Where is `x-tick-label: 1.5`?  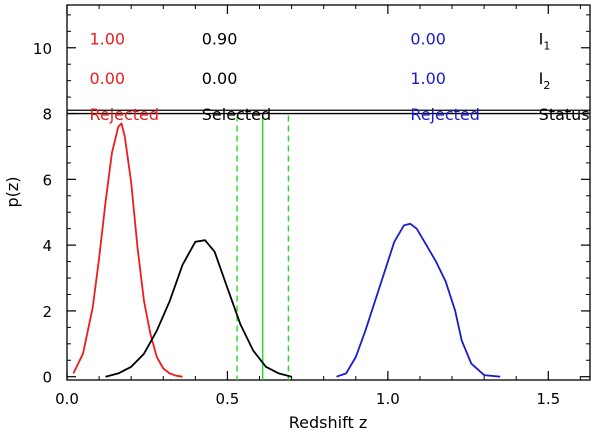
x-tick-label: 1.5 is located at coordinates (548, 399).